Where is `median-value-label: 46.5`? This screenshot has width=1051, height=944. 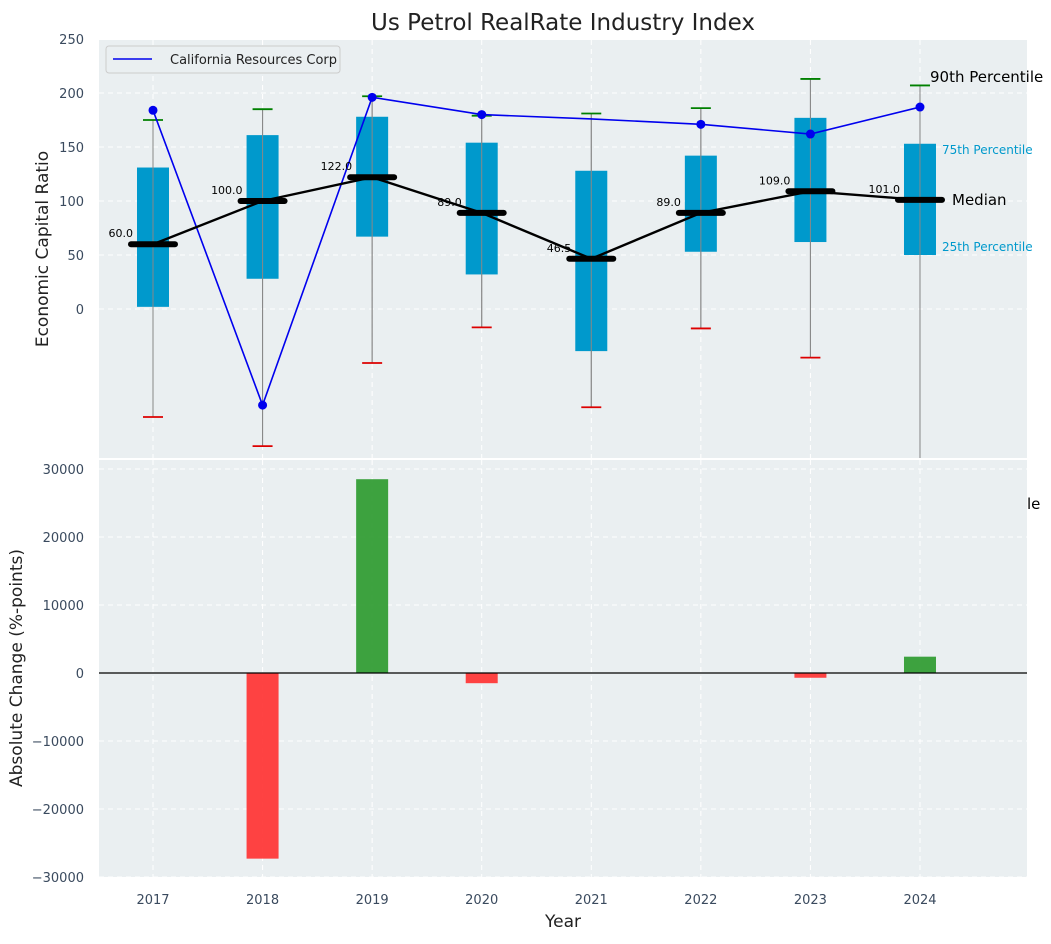 median-value-label: 46.5 is located at coordinates (559, 248).